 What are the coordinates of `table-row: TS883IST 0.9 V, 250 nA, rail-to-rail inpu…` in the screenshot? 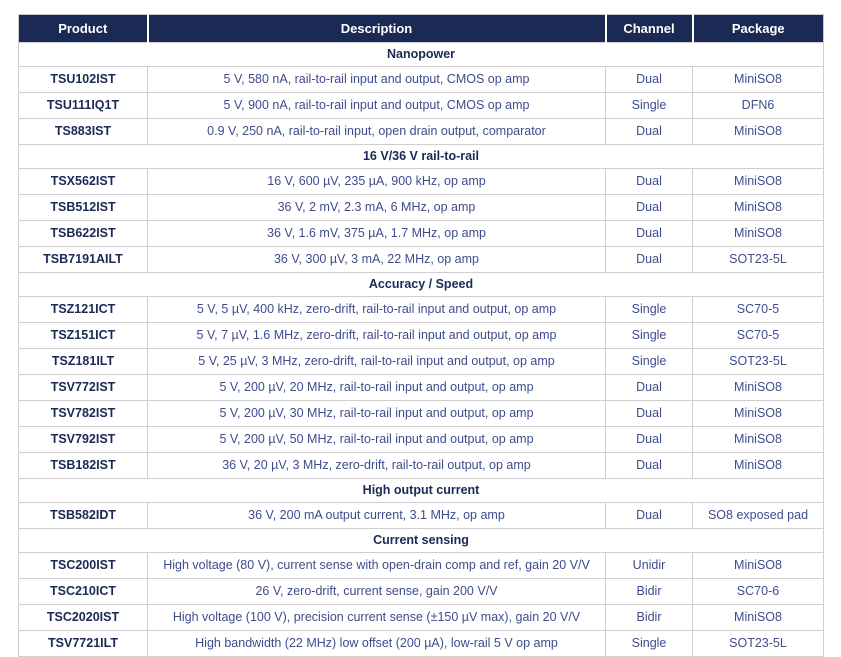 It's located at (421, 131).